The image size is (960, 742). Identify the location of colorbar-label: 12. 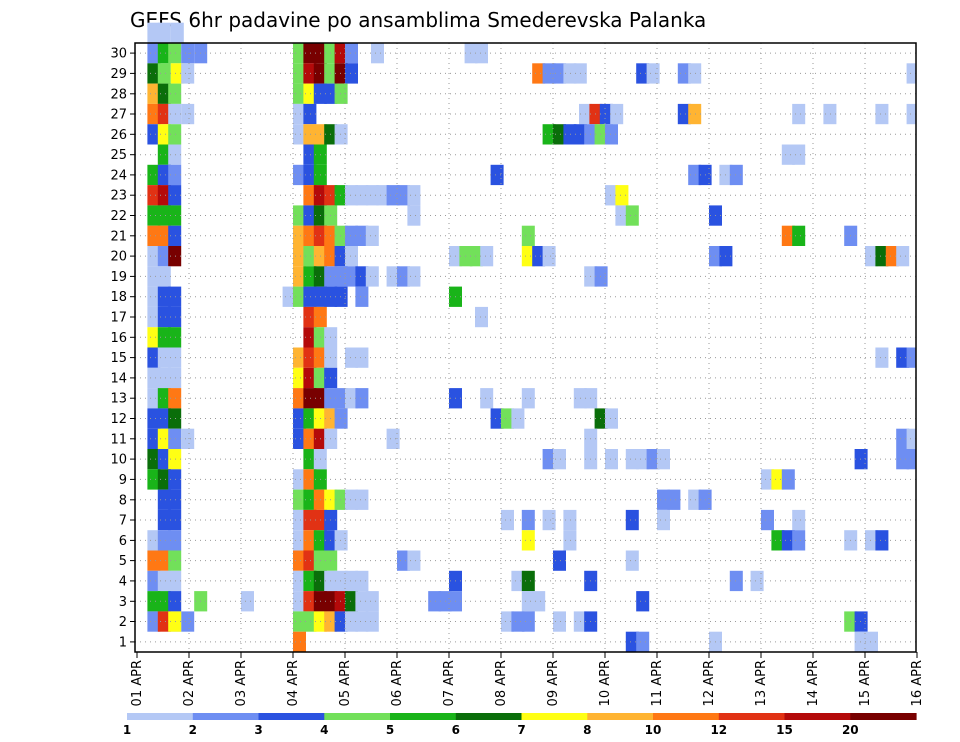
(718, 730).